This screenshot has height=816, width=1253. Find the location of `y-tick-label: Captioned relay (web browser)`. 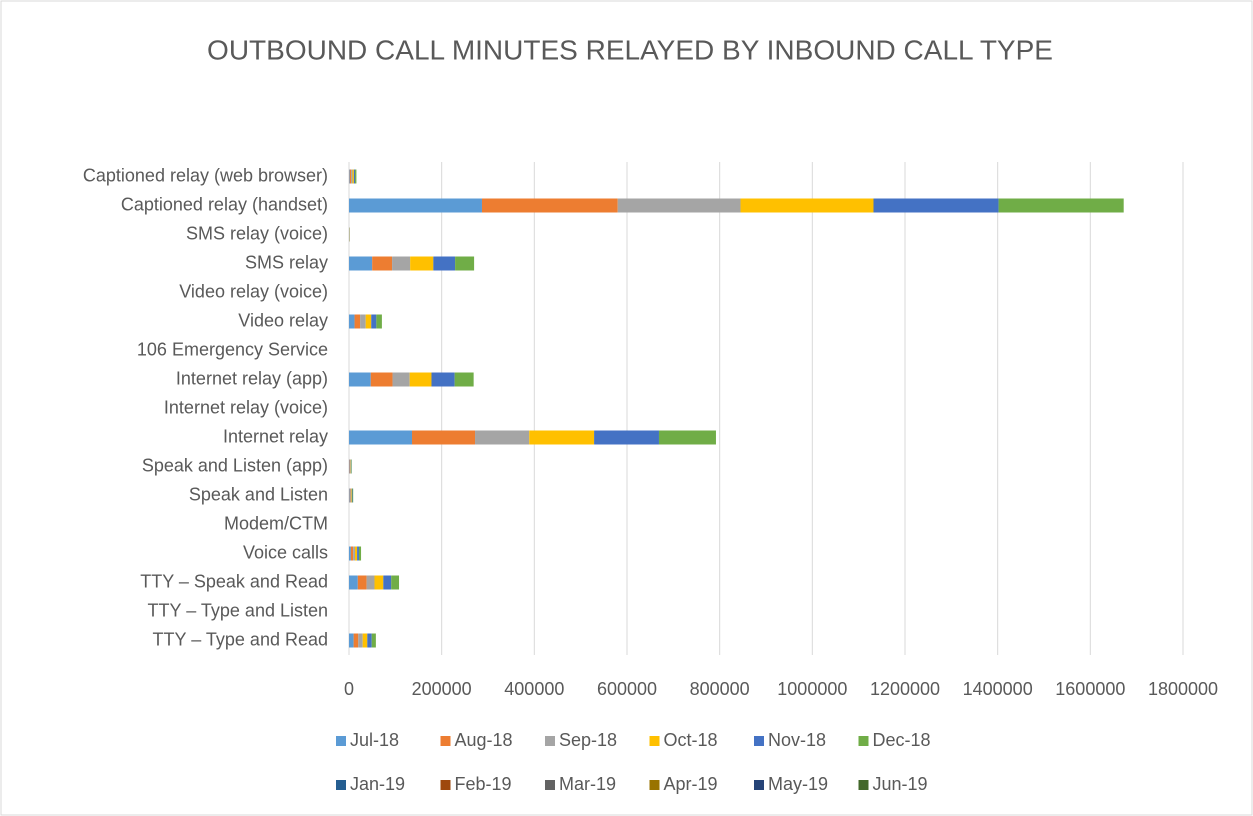

y-tick-label: Captioned relay (web browser) is located at coordinates (205, 175).